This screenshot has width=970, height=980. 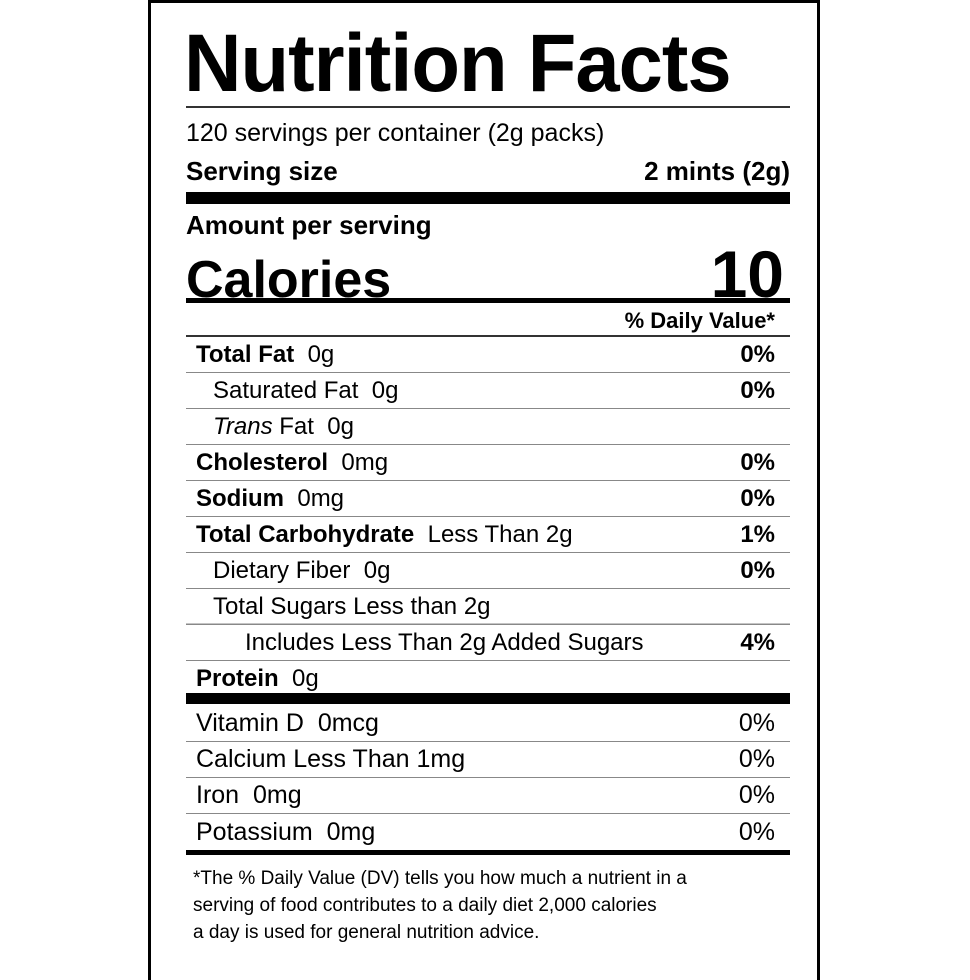 What do you see at coordinates (488, 832) in the screenshot?
I see `vitamin-row: Potassium 0mg 0%` at bounding box center [488, 832].